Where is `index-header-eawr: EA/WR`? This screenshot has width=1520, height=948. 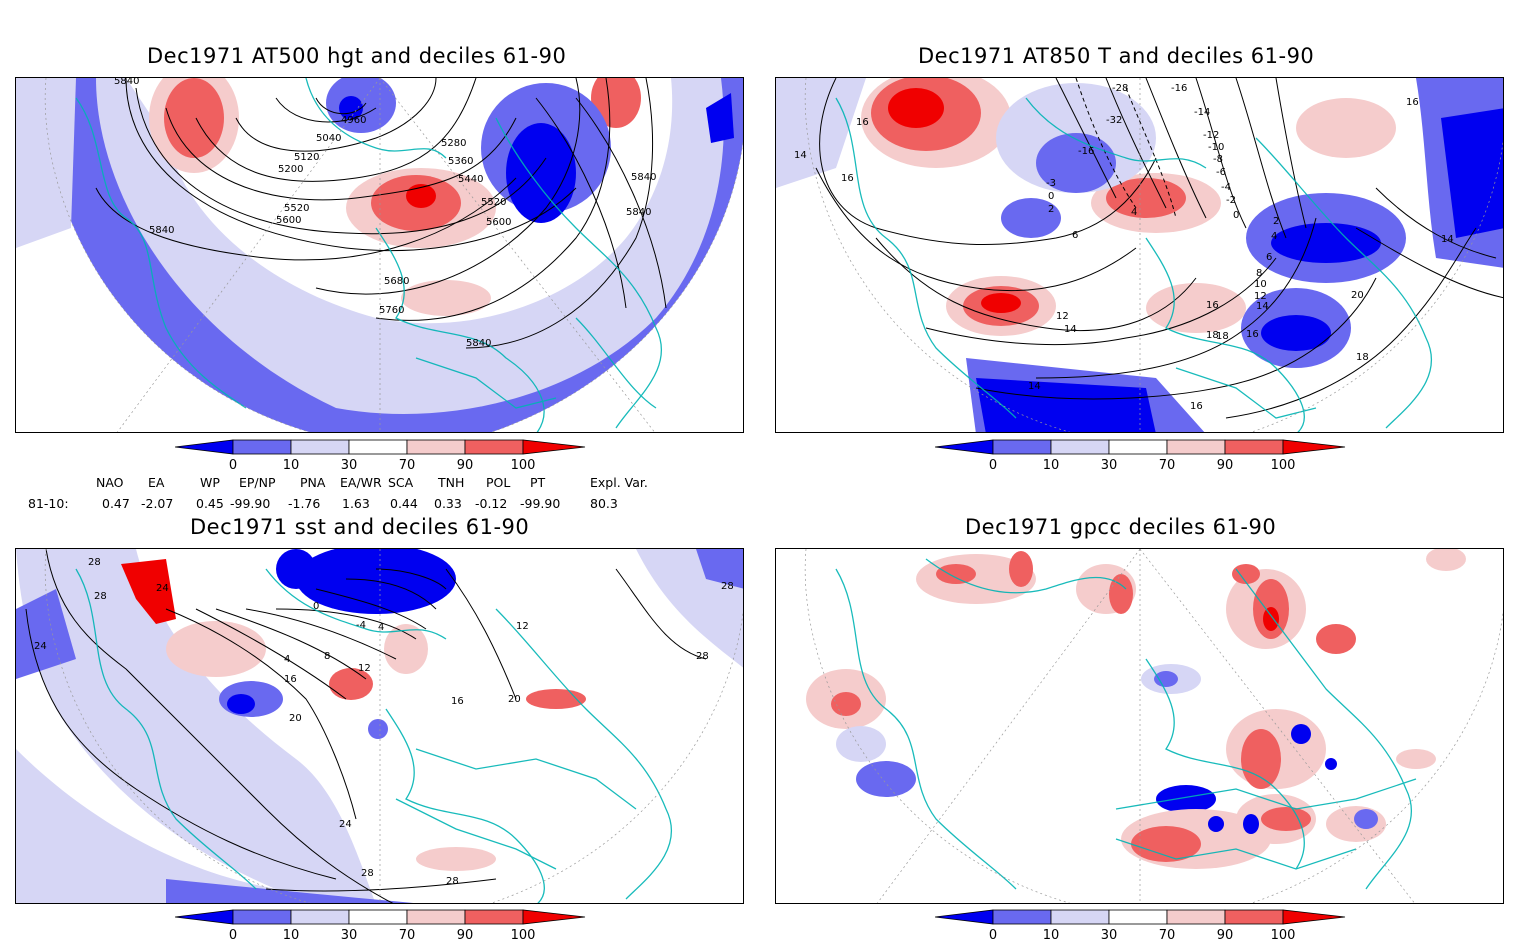 index-header-eawr: EA/WR is located at coordinates (361, 482).